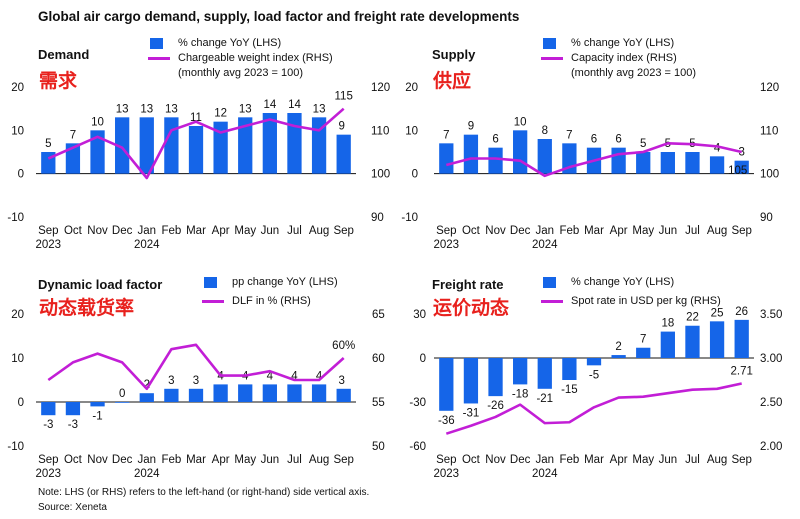 The image size is (800, 519). What do you see at coordinates (667, 324) in the screenshot?
I see `bar-data-label: 18` at bounding box center [667, 324].